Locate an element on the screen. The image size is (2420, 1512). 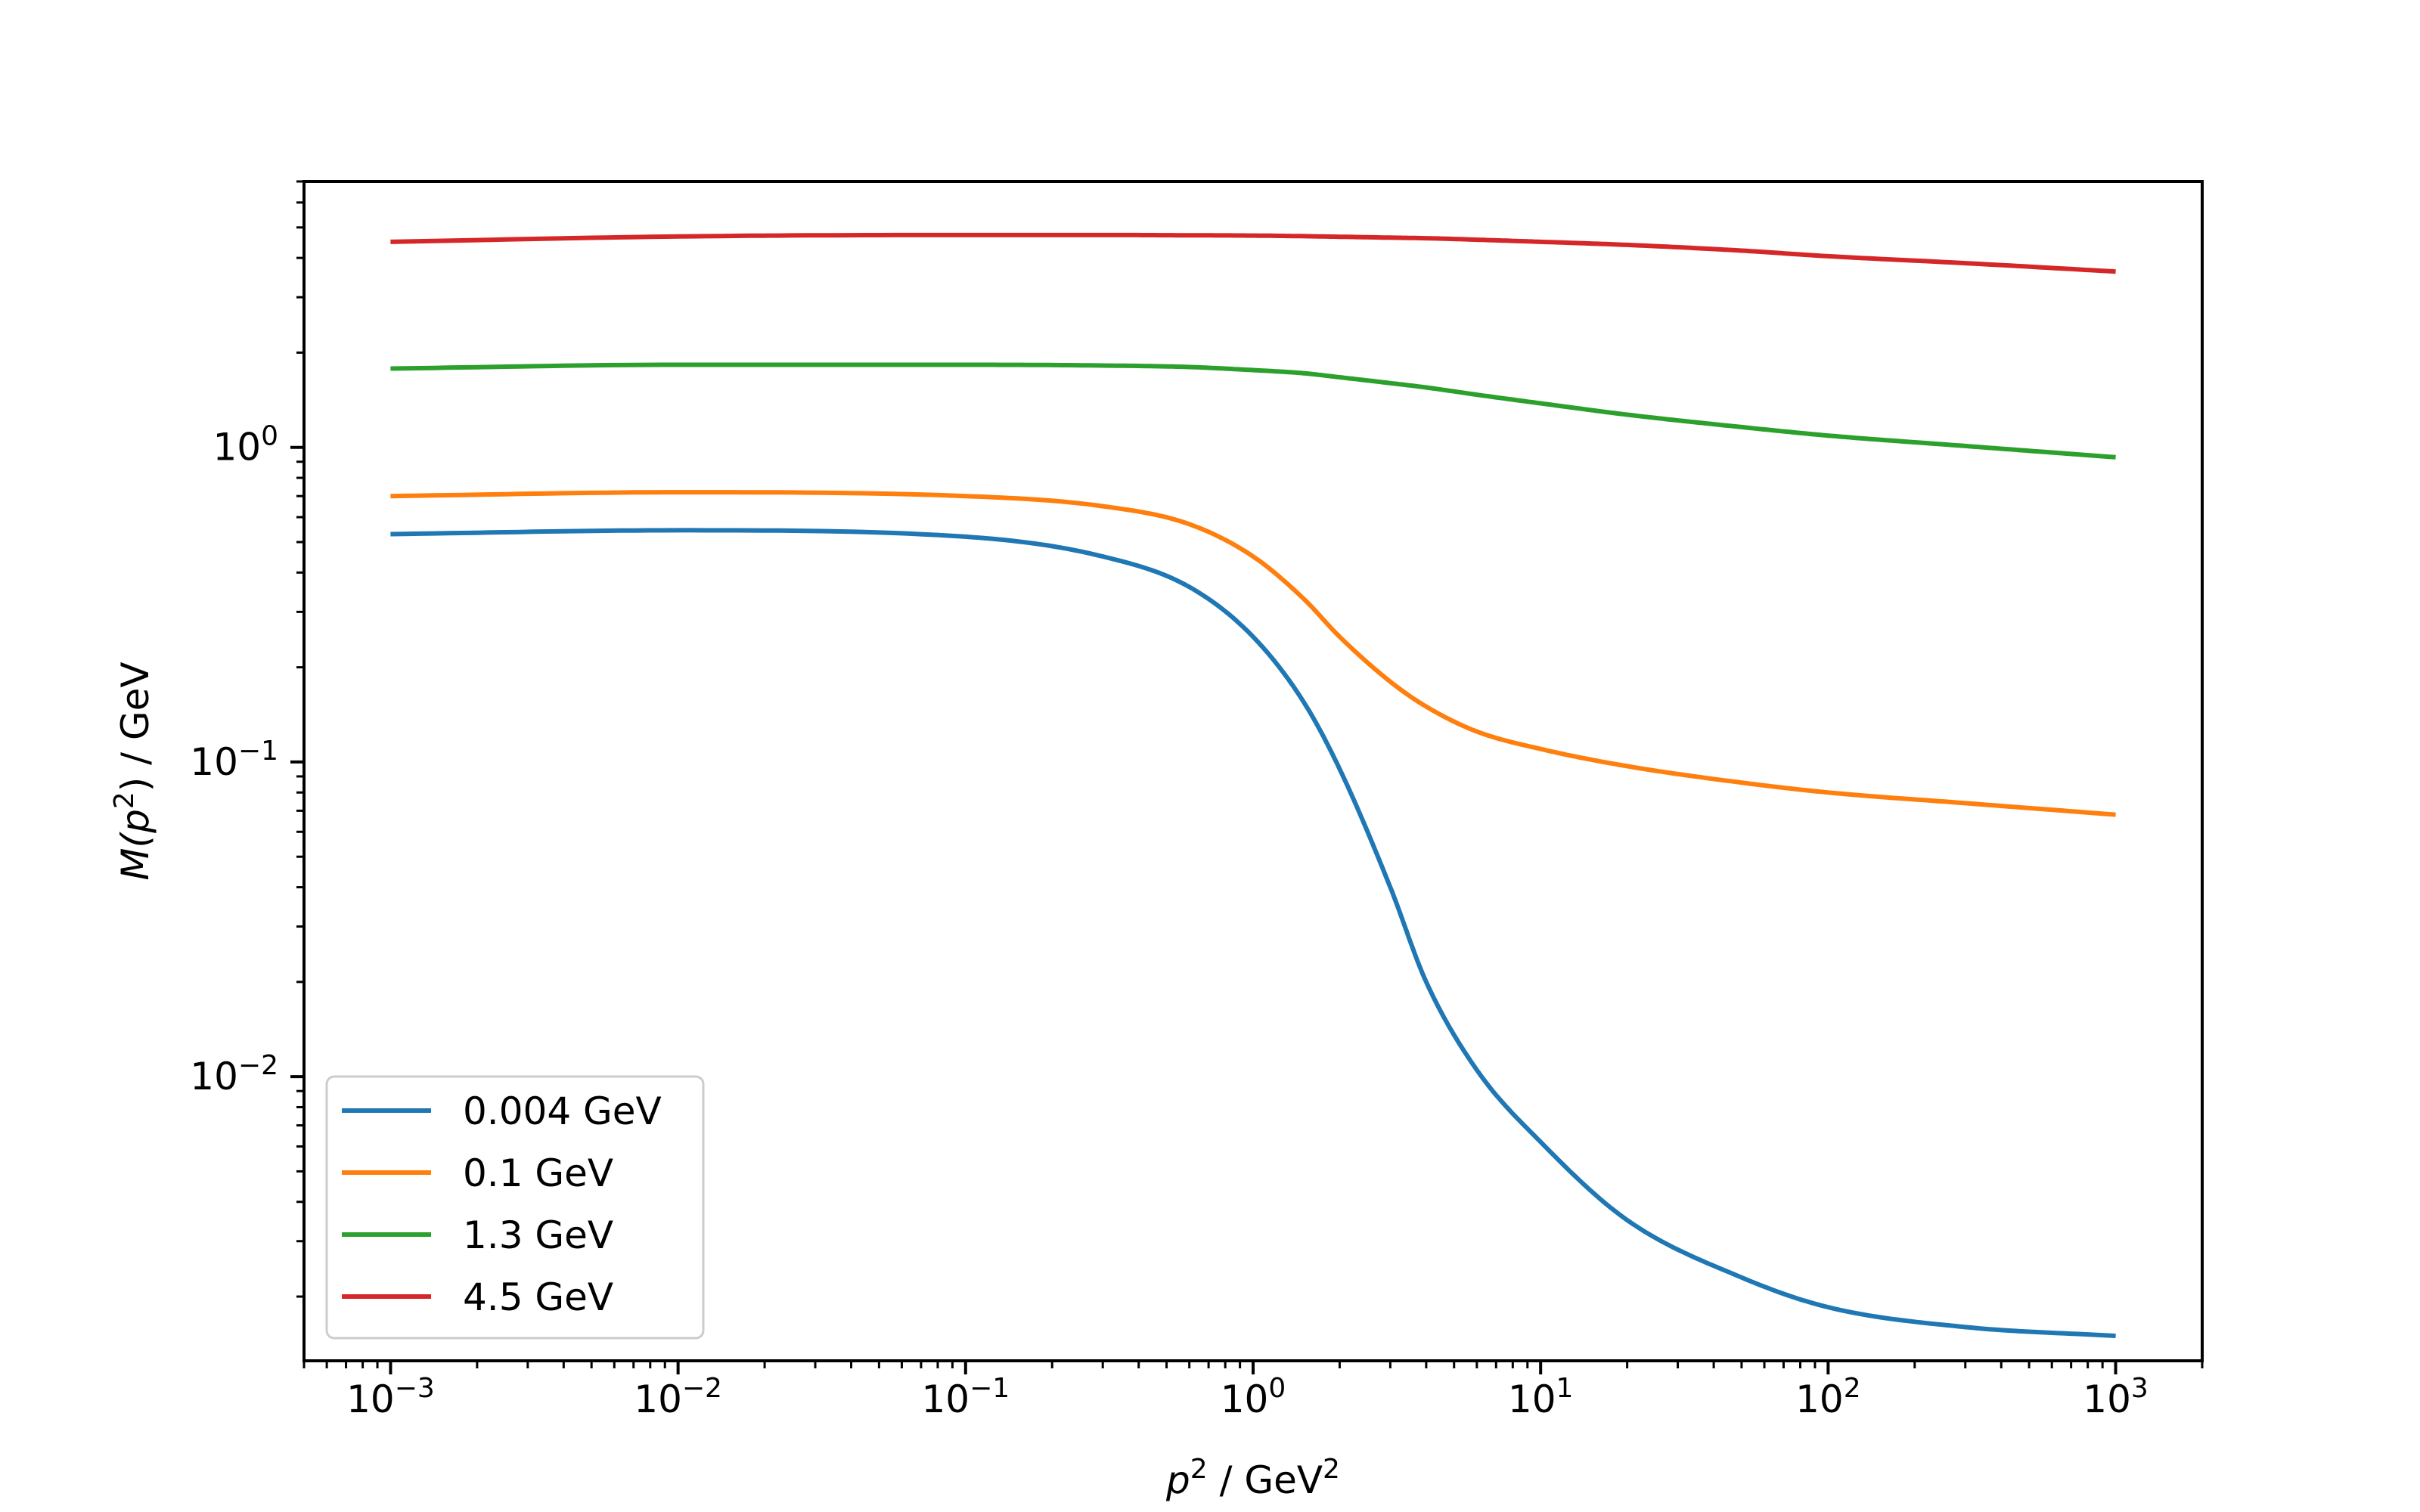
y-tick-label: 10⁻² is located at coordinates (234, 1074).